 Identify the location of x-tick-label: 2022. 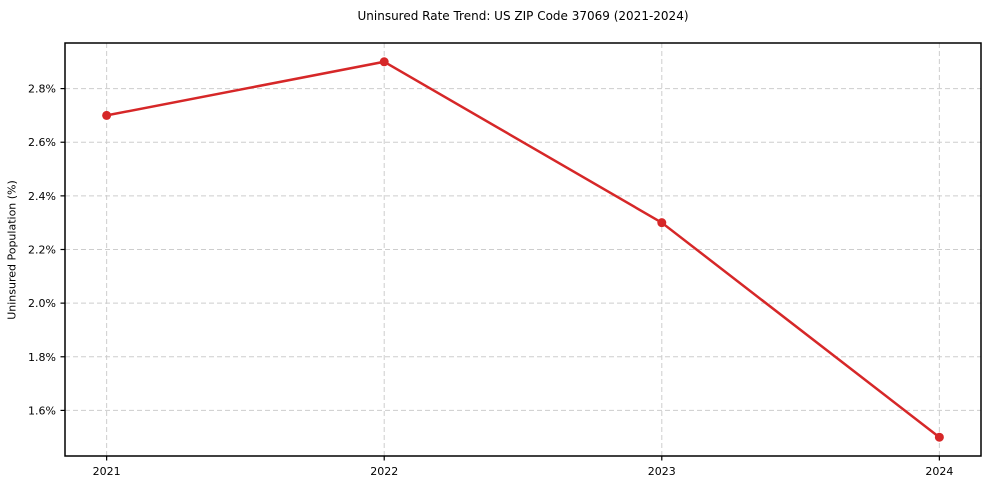
(384, 471).